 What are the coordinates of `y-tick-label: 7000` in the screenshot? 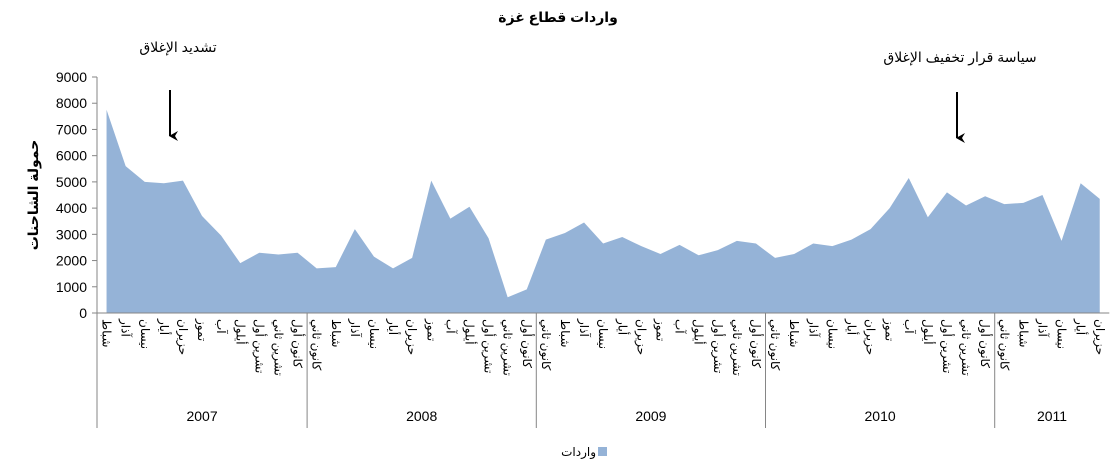 It's located at (71, 129).